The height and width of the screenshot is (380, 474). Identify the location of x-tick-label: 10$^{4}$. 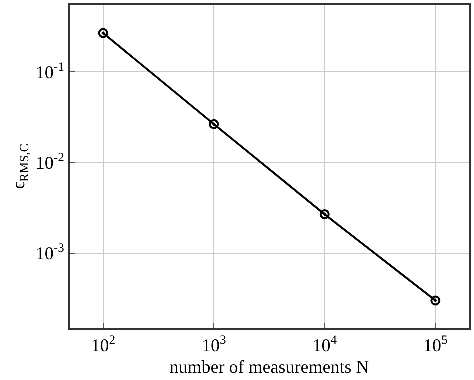
(325, 344).